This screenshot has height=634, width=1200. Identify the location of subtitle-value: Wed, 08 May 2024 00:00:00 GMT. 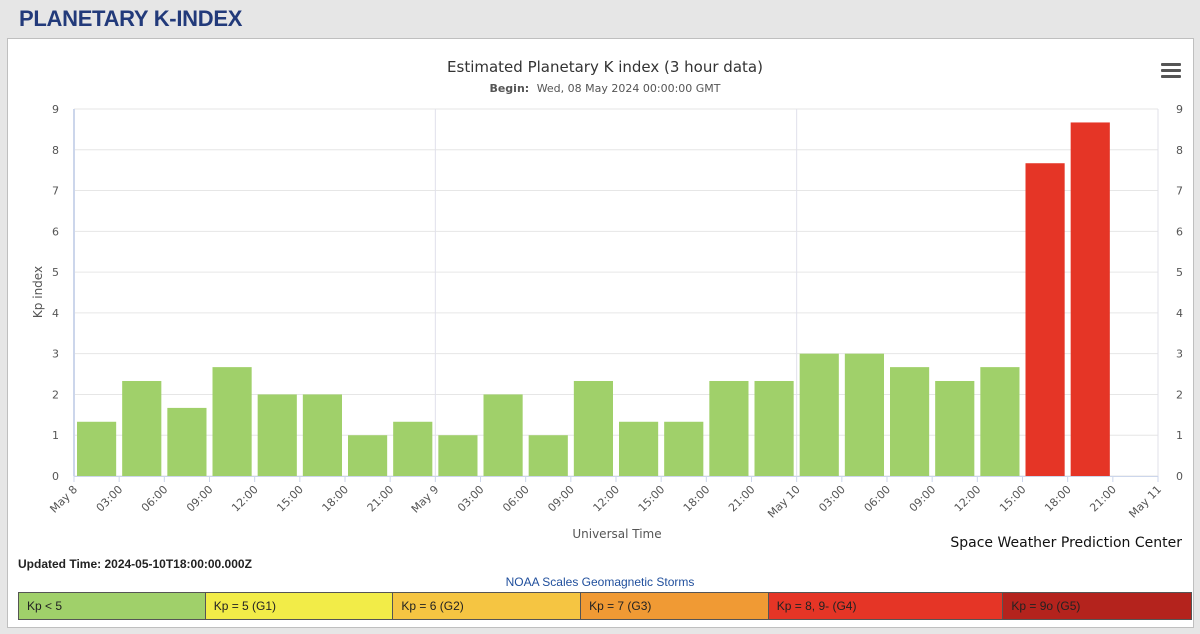
(629, 88).